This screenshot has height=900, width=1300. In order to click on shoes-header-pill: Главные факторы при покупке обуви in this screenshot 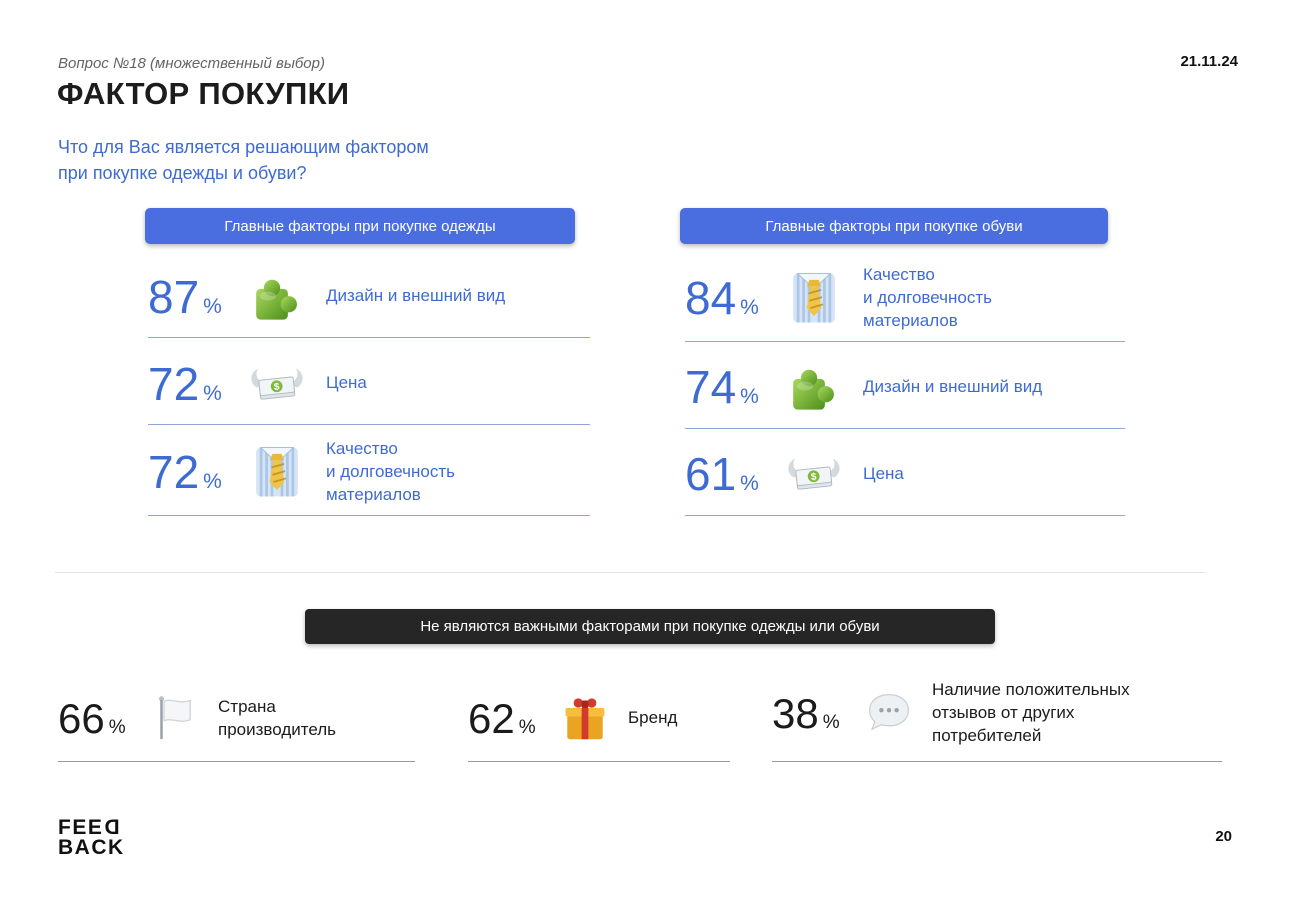, I will do `click(894, 226)`.